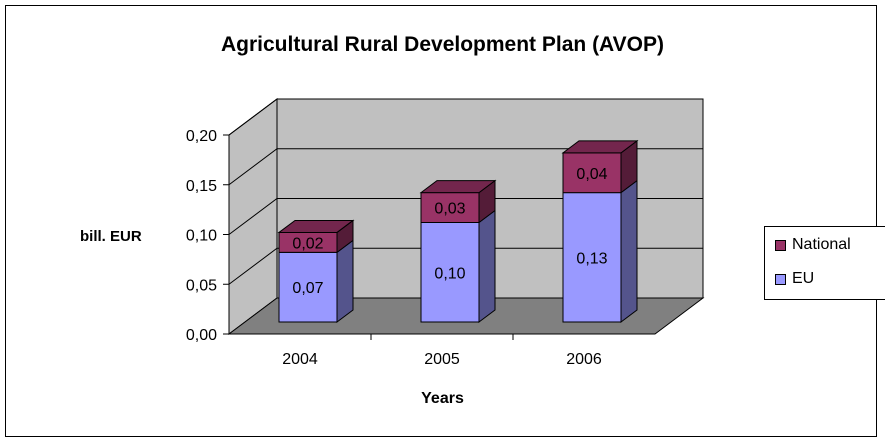 This screenshot has width=885, height=441. I want to click on legend-item-eu: EU, so click(794, 279).